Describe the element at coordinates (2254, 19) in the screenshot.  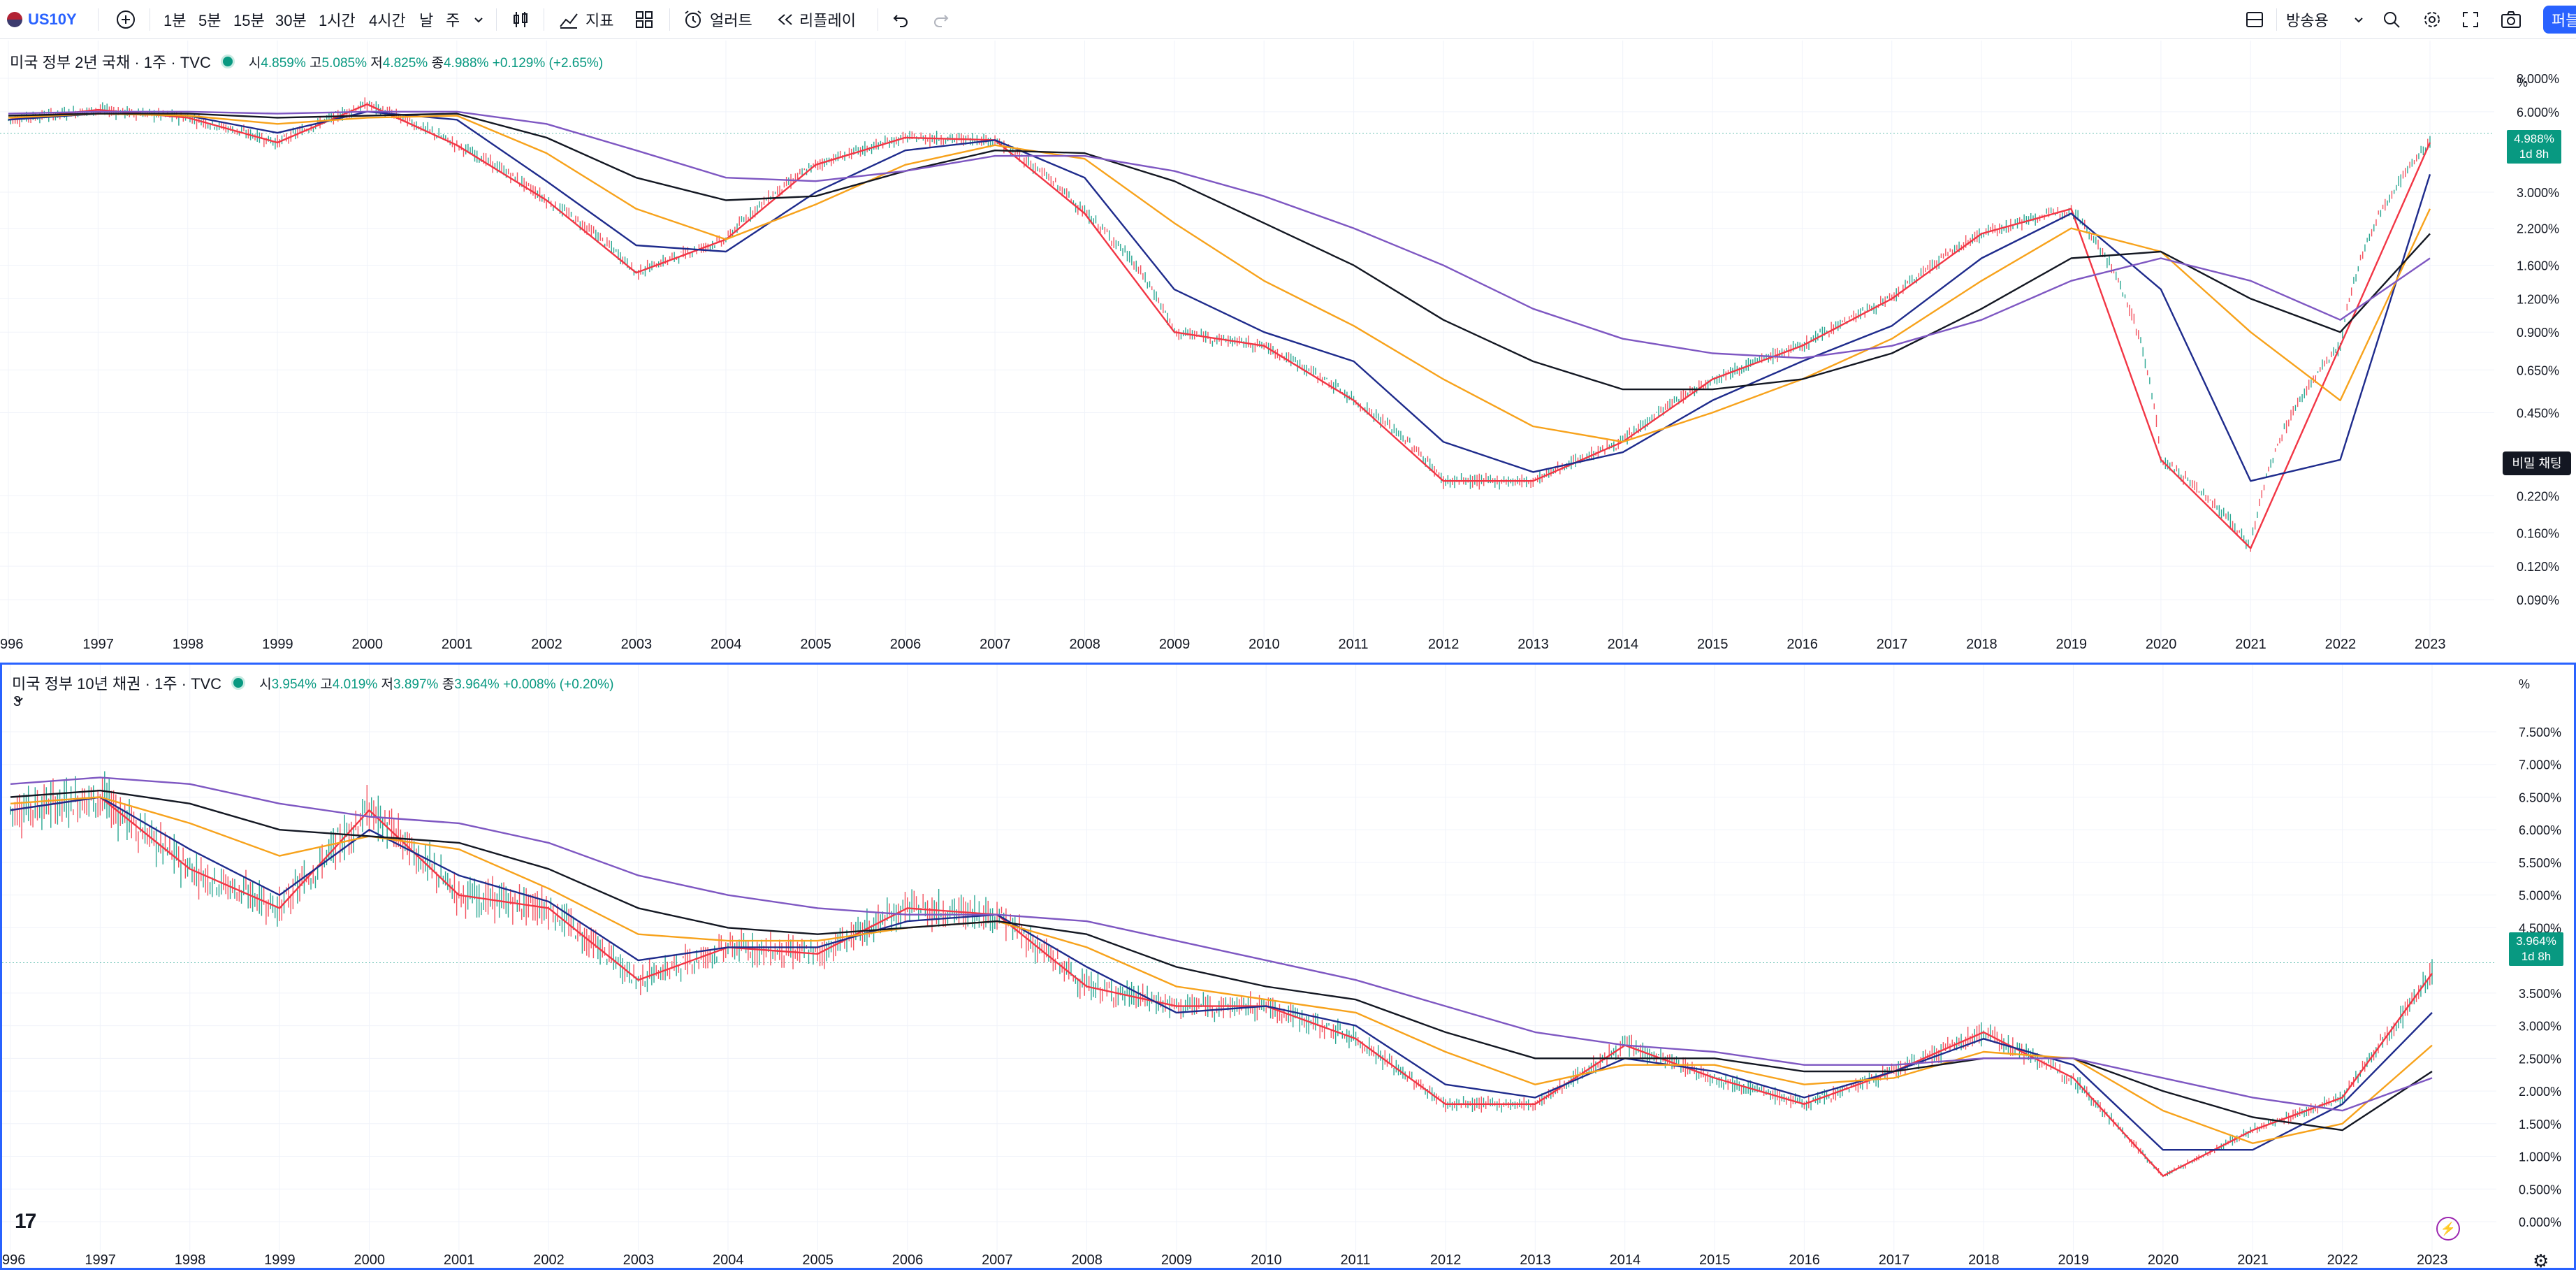
I see `layout-button` at that location.